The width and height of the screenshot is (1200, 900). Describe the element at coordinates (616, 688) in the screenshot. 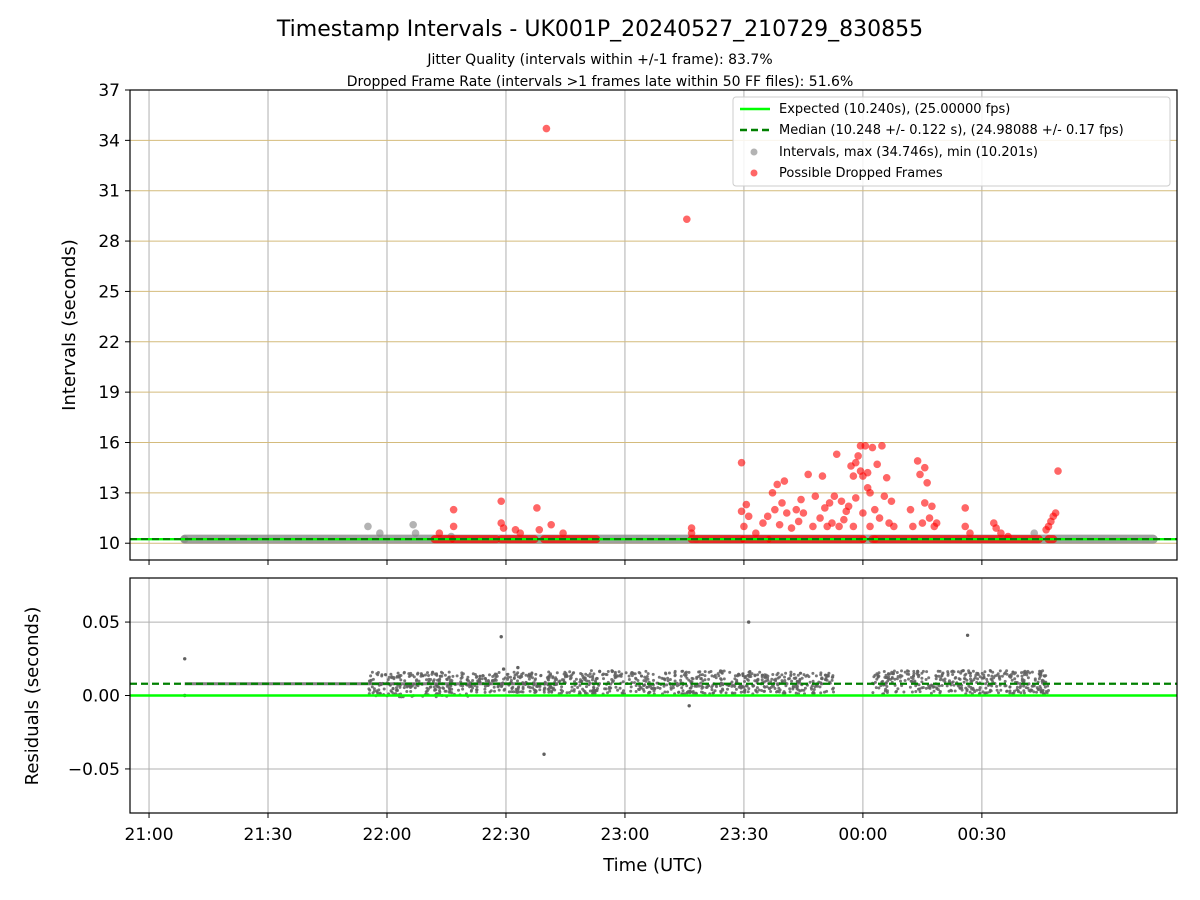

I see `residuals-marks` at that location.